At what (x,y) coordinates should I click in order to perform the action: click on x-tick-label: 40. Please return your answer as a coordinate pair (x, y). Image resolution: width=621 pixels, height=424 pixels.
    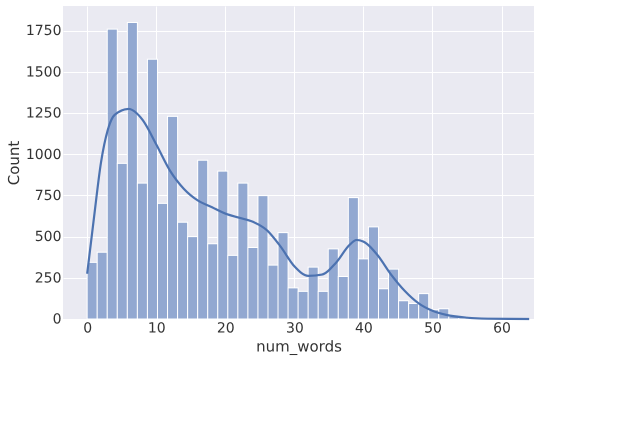
    Looking at the image, I should click on (364, 328).